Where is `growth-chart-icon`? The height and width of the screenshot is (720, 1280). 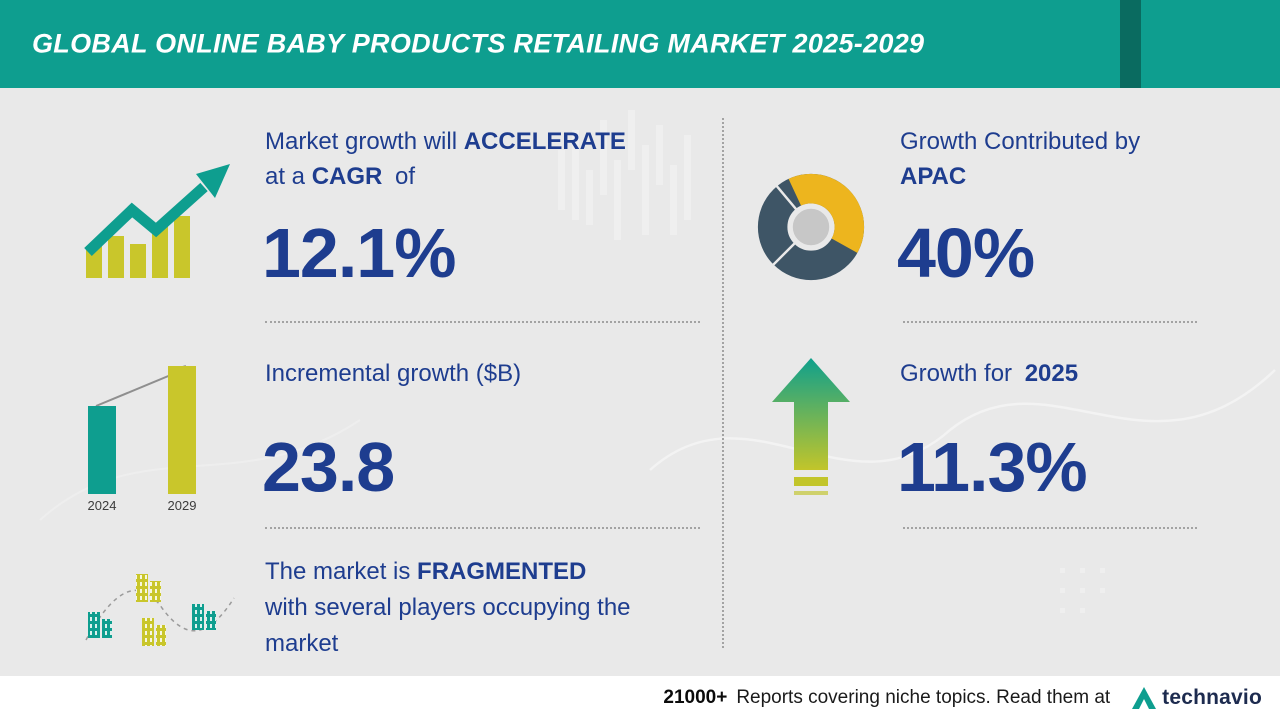 growth-chart-icon is located at coordinates (160, 221).